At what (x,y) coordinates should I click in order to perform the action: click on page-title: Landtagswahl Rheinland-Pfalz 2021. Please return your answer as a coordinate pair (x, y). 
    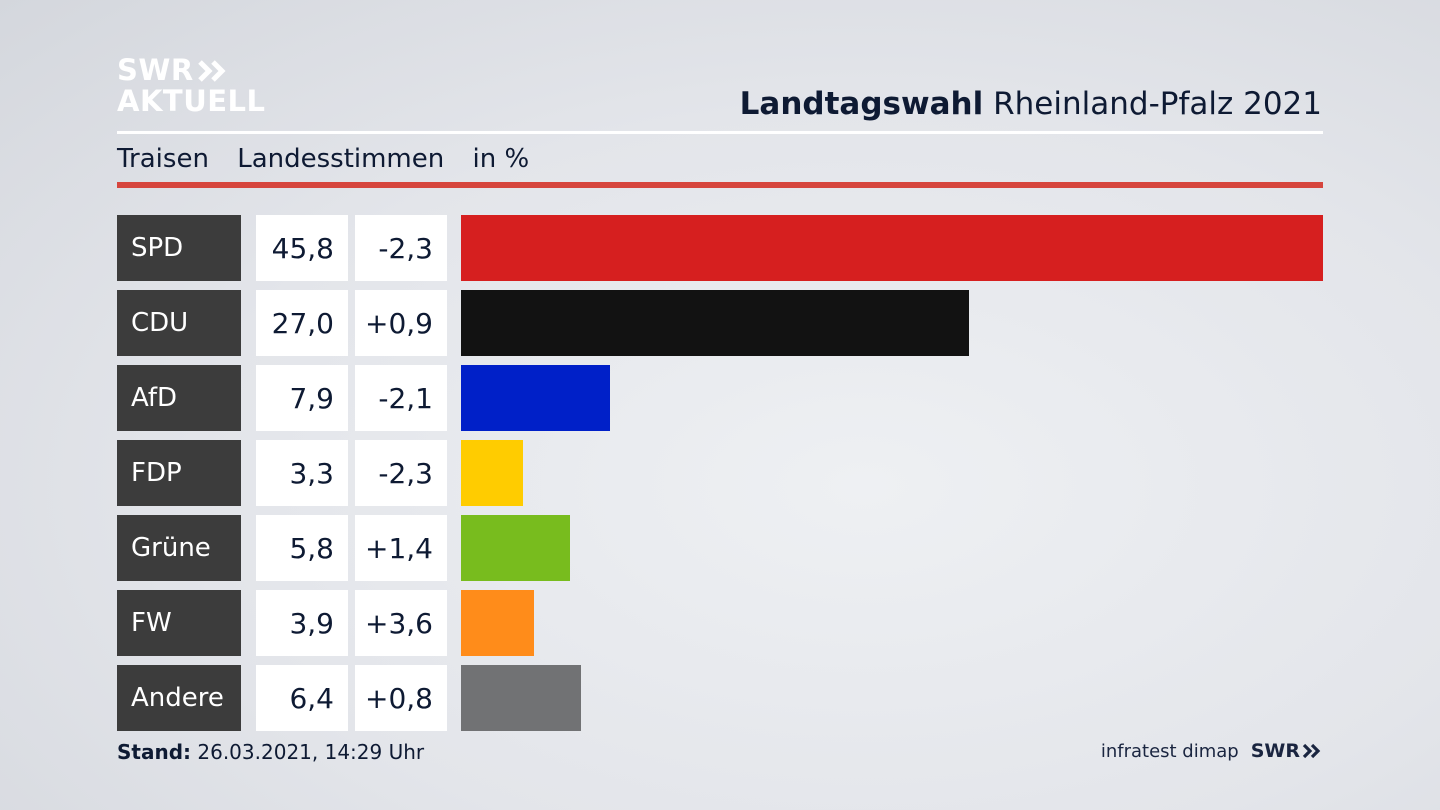
    Looking at the image, I should click on (1031, 104).